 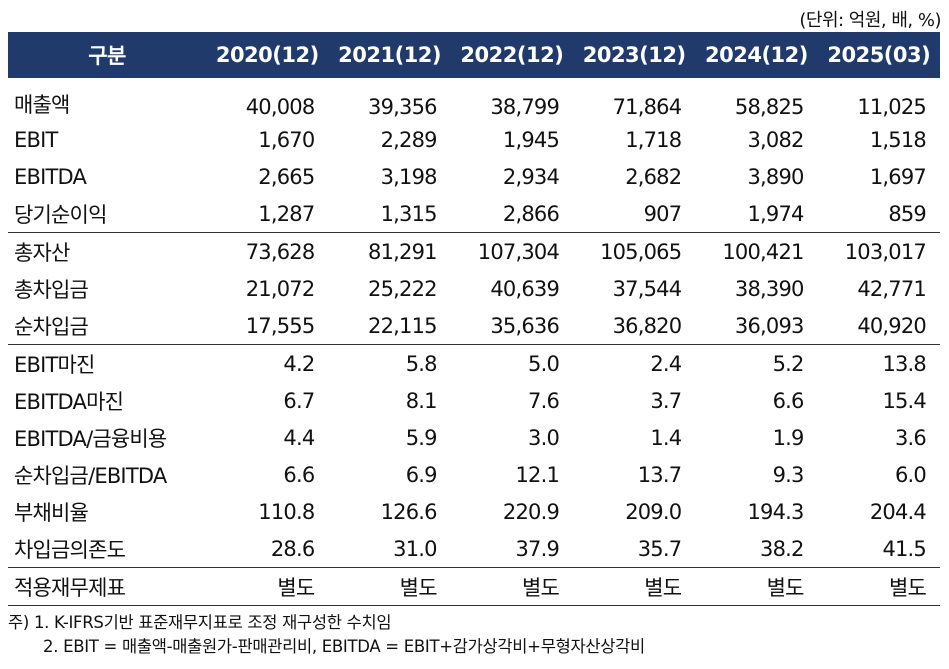 What do you see at coordinates (286, 139) in the screenshot?
I see `value-cell: 1,670` at bounding box center [286, 139].